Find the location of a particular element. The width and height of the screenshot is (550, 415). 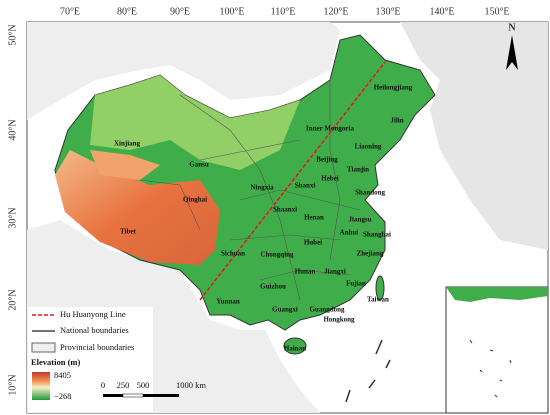

province-label: Ningxia is located at coordinates (262, 188).